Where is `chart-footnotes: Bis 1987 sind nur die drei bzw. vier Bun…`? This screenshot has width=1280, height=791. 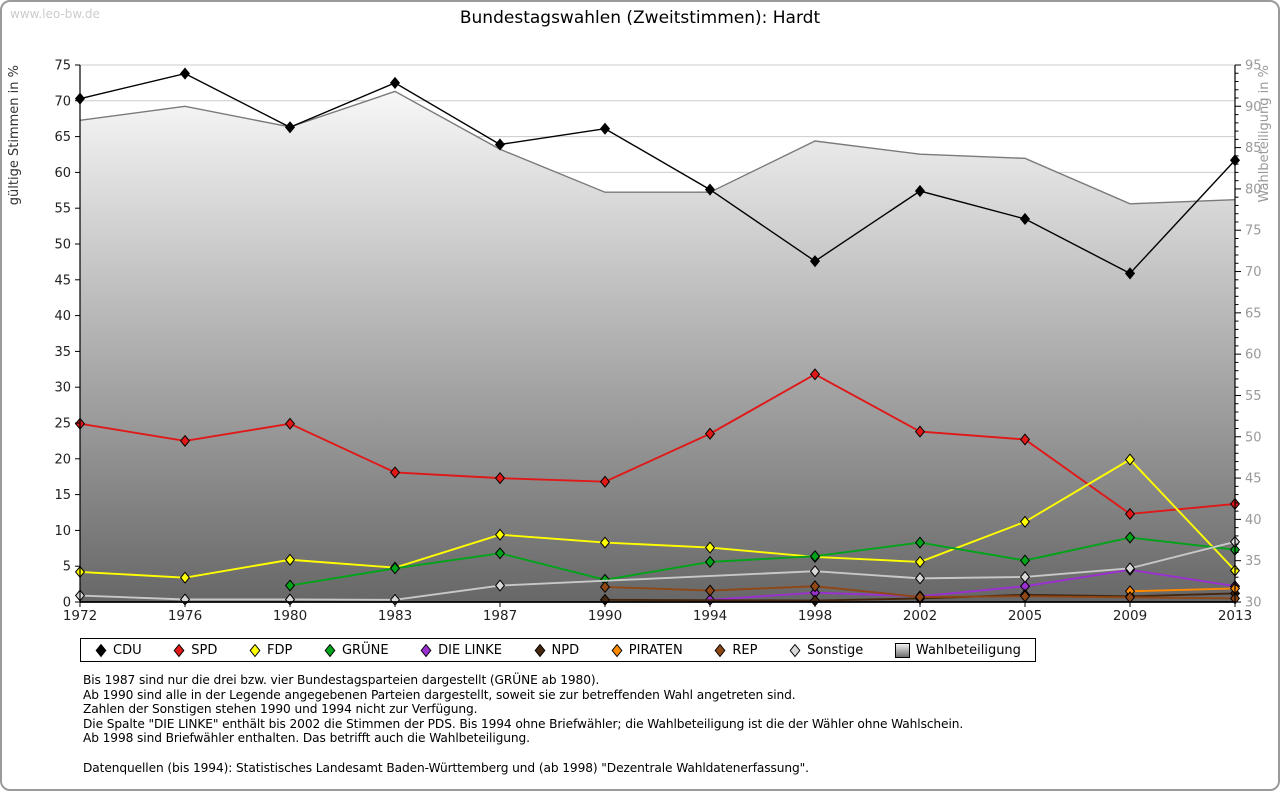
chart-footnotes: Bis 1987 sind nur die drei bzw. vier Bun… is located at coordinates (523, 724).